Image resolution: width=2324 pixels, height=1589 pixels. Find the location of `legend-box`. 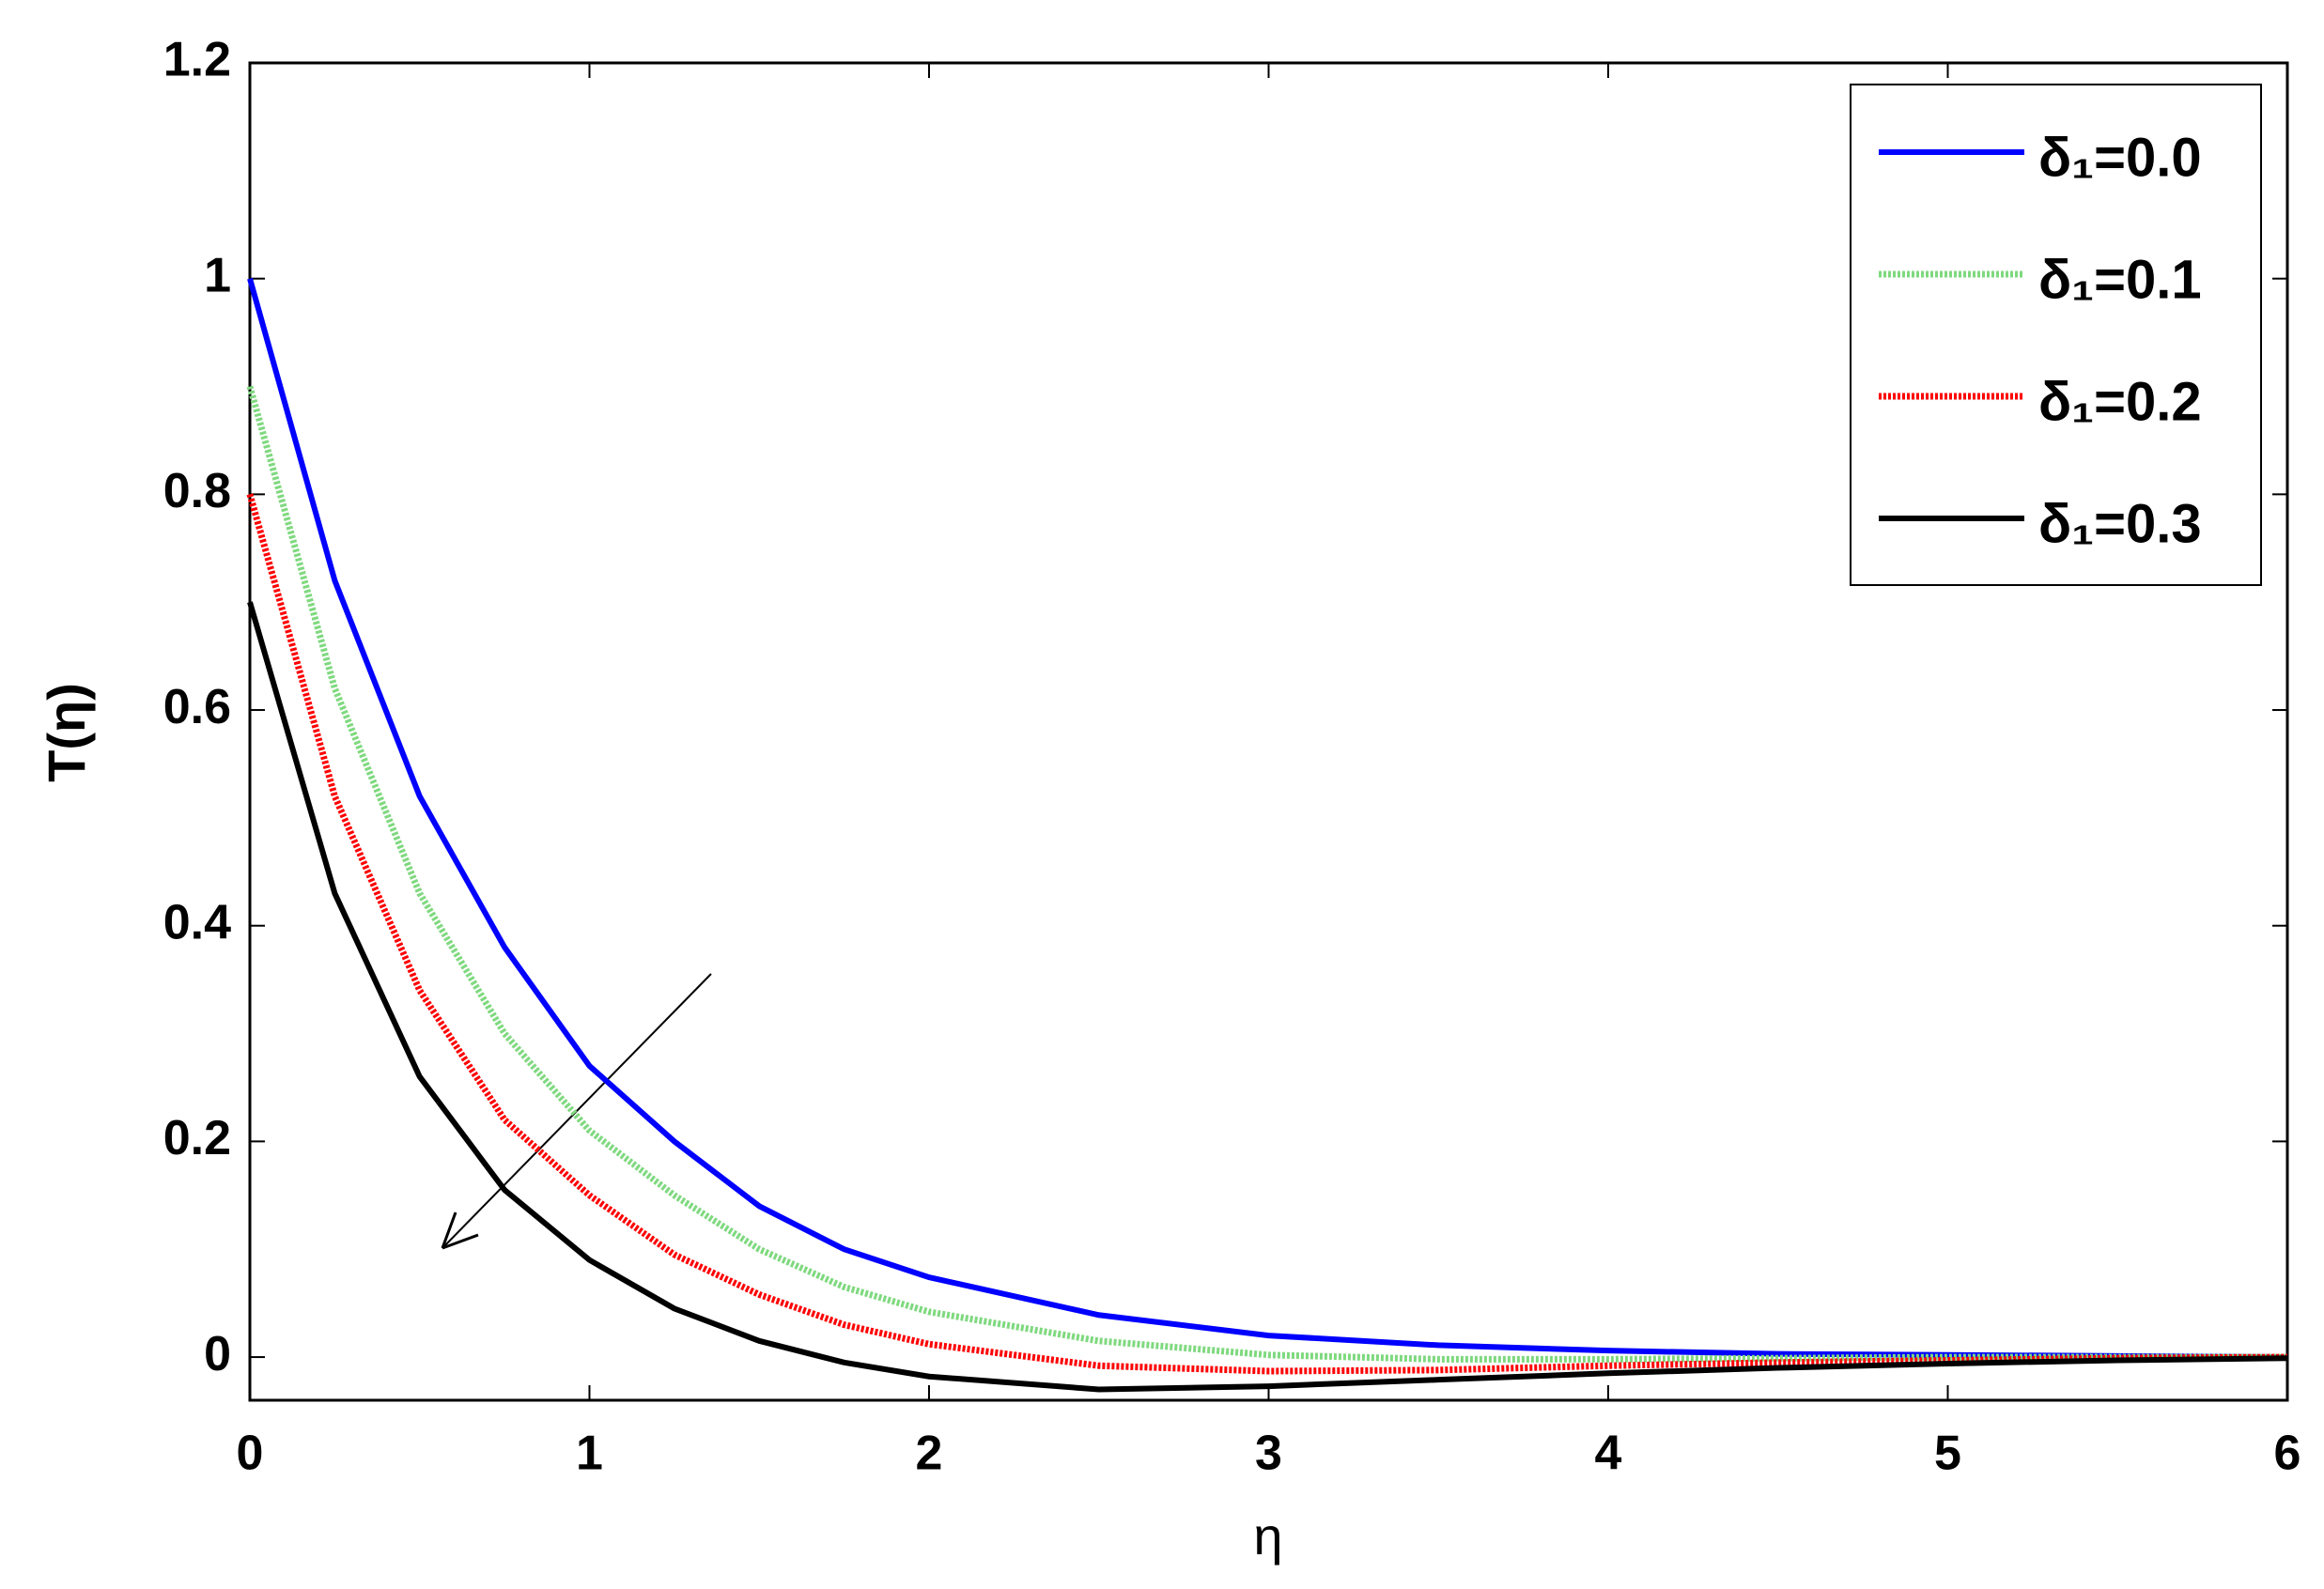

legend-box is located at coordinates (2056, 335).